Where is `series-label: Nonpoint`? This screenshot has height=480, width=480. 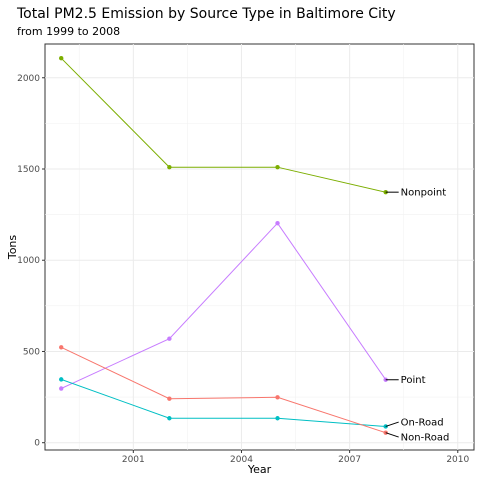 series-label: Nonpoint is located at coordinates (424, 193).